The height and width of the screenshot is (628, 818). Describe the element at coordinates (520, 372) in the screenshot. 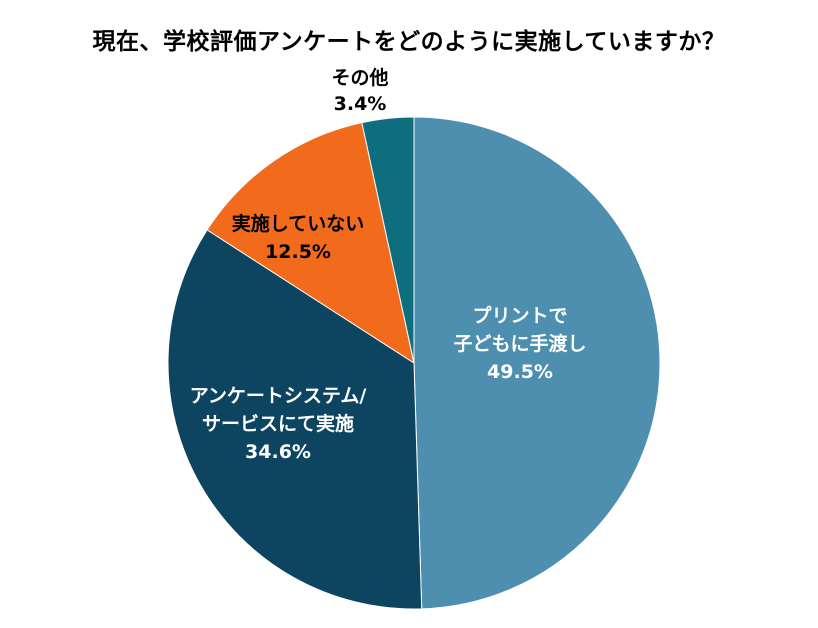

I see `slice-value-label-1: 49.5%` at that location.